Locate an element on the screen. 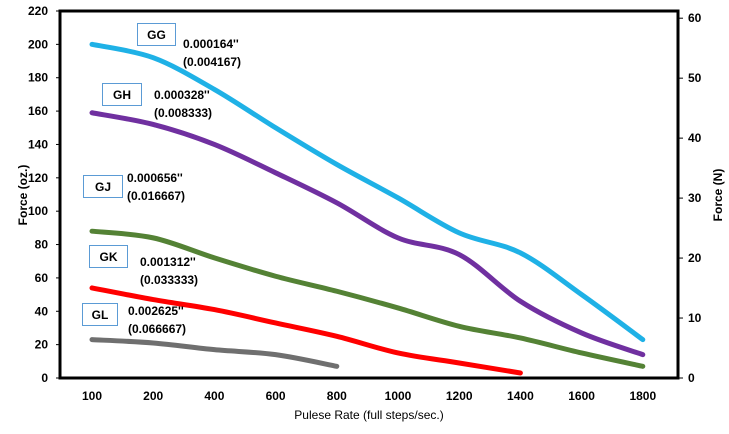 This screenshot has height=434, width=729. series-line-gk is located at coordinates (306, 330).